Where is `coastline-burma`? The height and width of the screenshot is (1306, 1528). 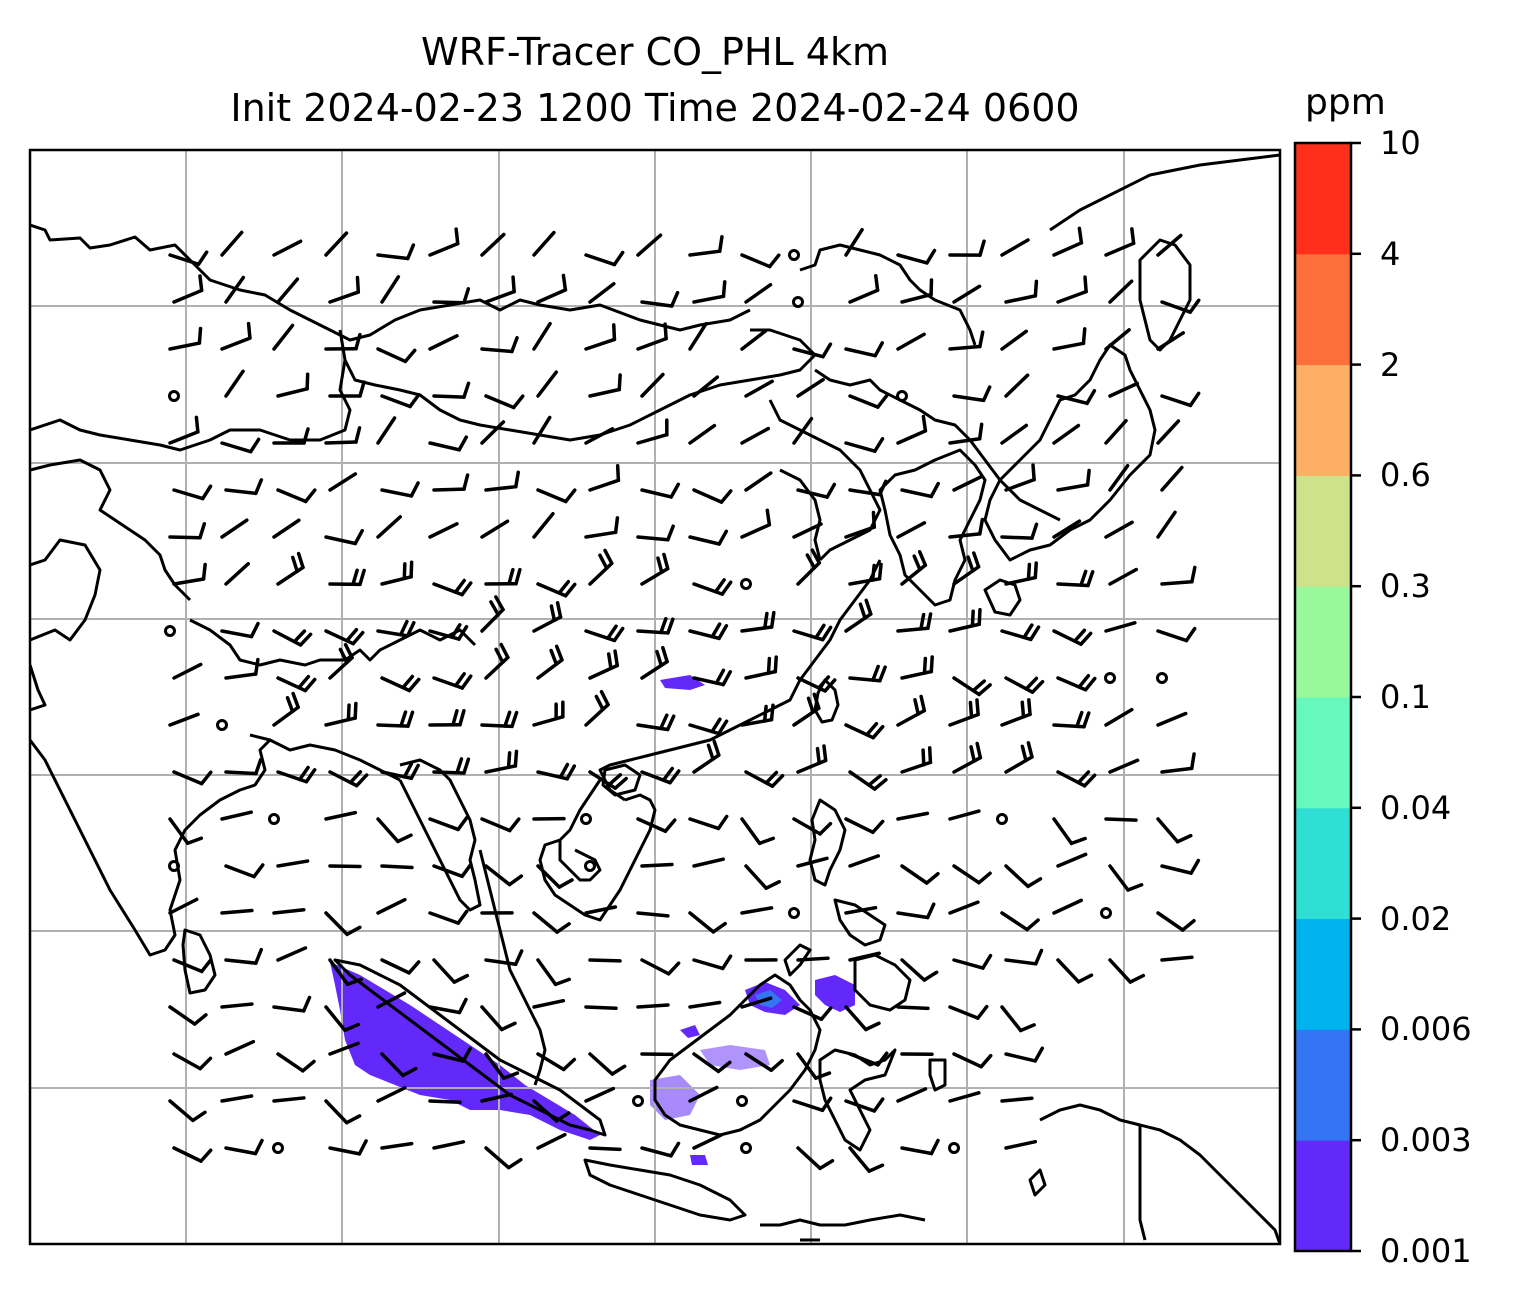 coastline-burma is located at coordinates (440, 835).